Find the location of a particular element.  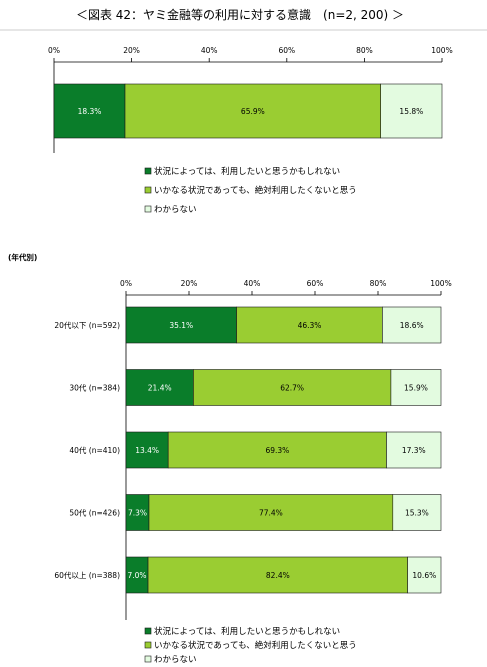

figure-title: ＜図表 42：ヤミ金融等の利用に対する意識 (n=2, 200) ＞ is located at coordinates (240, 14).